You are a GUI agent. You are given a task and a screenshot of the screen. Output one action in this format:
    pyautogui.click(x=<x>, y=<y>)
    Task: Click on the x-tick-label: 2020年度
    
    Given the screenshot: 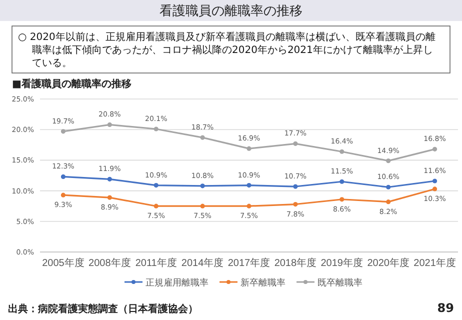 What is the action you would take?
    pyautogui.click(x=388, y=263)
    